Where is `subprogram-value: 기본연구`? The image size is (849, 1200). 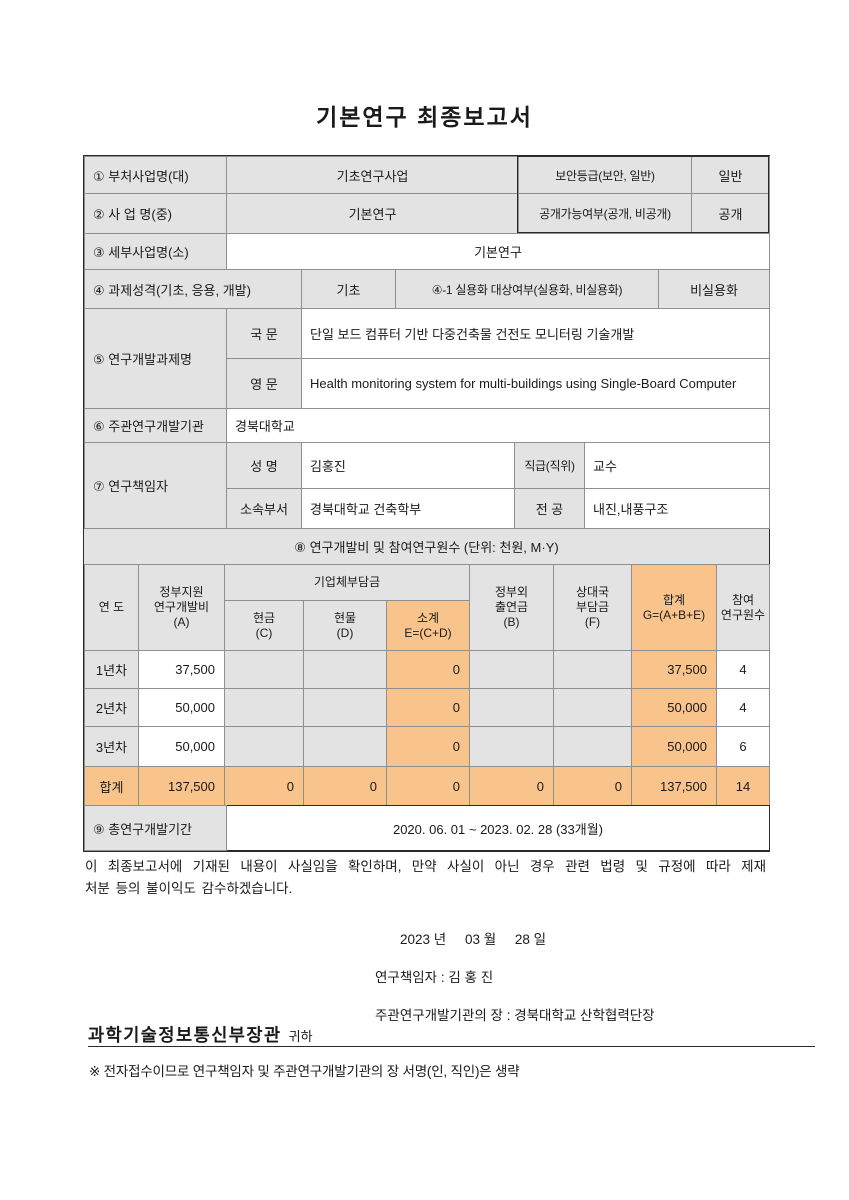
subprogram-value: 기본연구 is located at coordinates (498, 251).